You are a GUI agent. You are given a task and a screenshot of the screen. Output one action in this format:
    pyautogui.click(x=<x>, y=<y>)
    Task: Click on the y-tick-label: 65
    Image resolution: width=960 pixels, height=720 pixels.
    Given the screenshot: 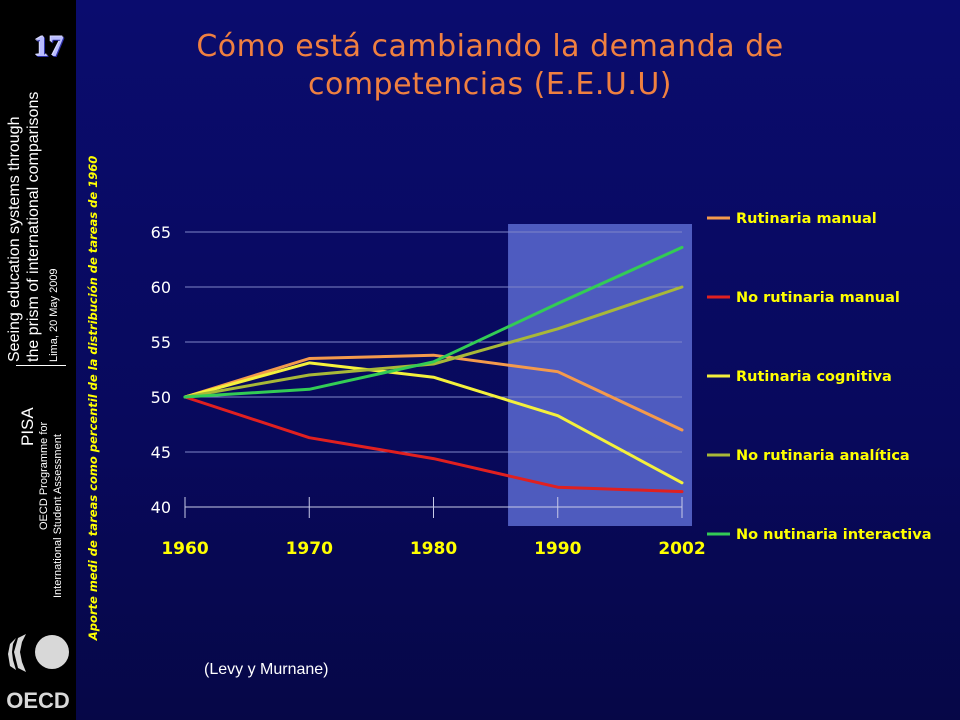 What is the action you would take?
    pyautogui.click(x=161, y=232)
    